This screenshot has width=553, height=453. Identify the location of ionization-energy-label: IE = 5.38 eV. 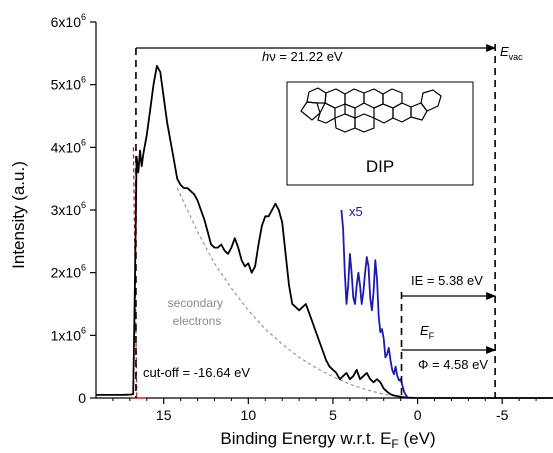
(447, 280).